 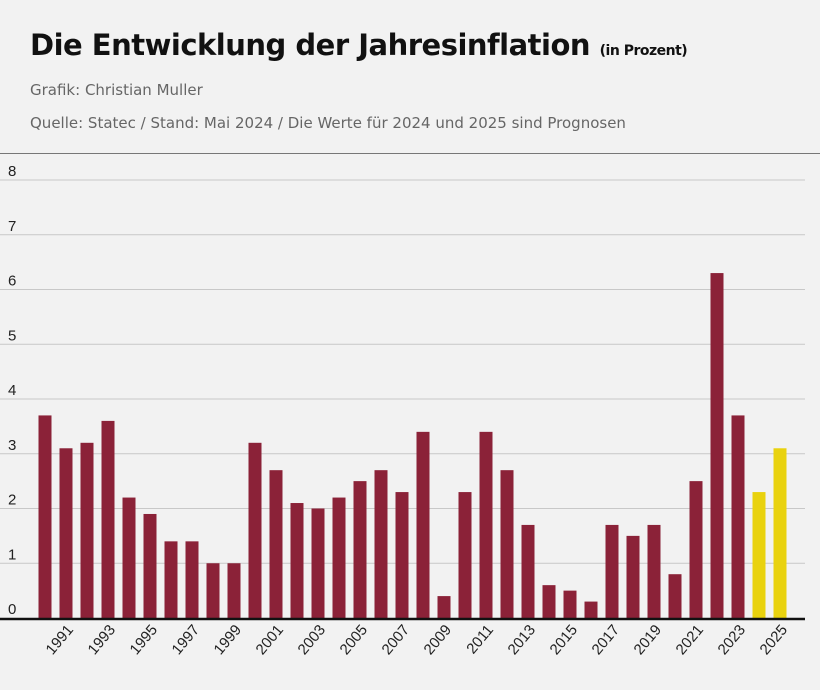 What do you see at coordinates (276, 544) in the screenshot?
I see `bar-2001` at bounding box center [276, 544].